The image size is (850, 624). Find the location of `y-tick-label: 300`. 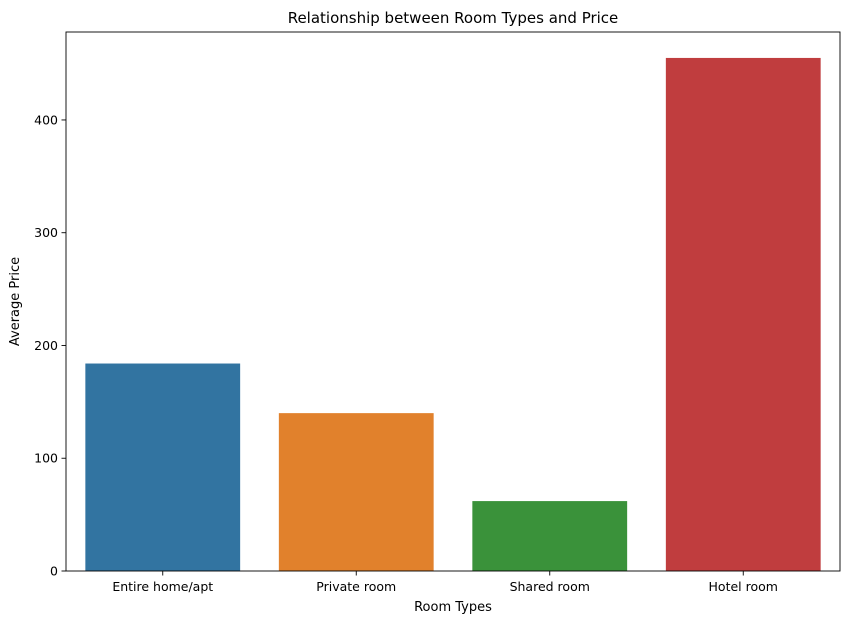

y-tick-label: 300 is located at coordinates (46, 232).